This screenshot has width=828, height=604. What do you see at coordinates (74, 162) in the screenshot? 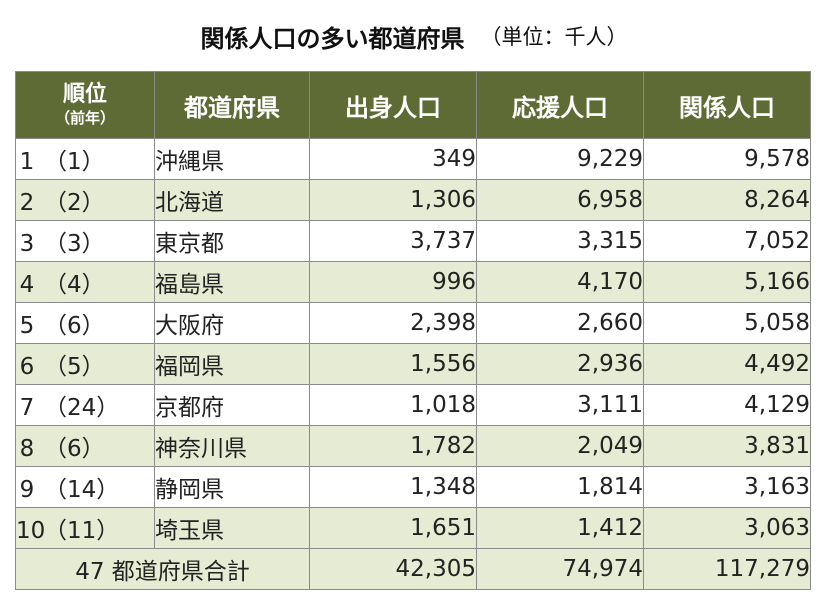
I see `previous-rank: （1）` at bounding box center [74, 162].